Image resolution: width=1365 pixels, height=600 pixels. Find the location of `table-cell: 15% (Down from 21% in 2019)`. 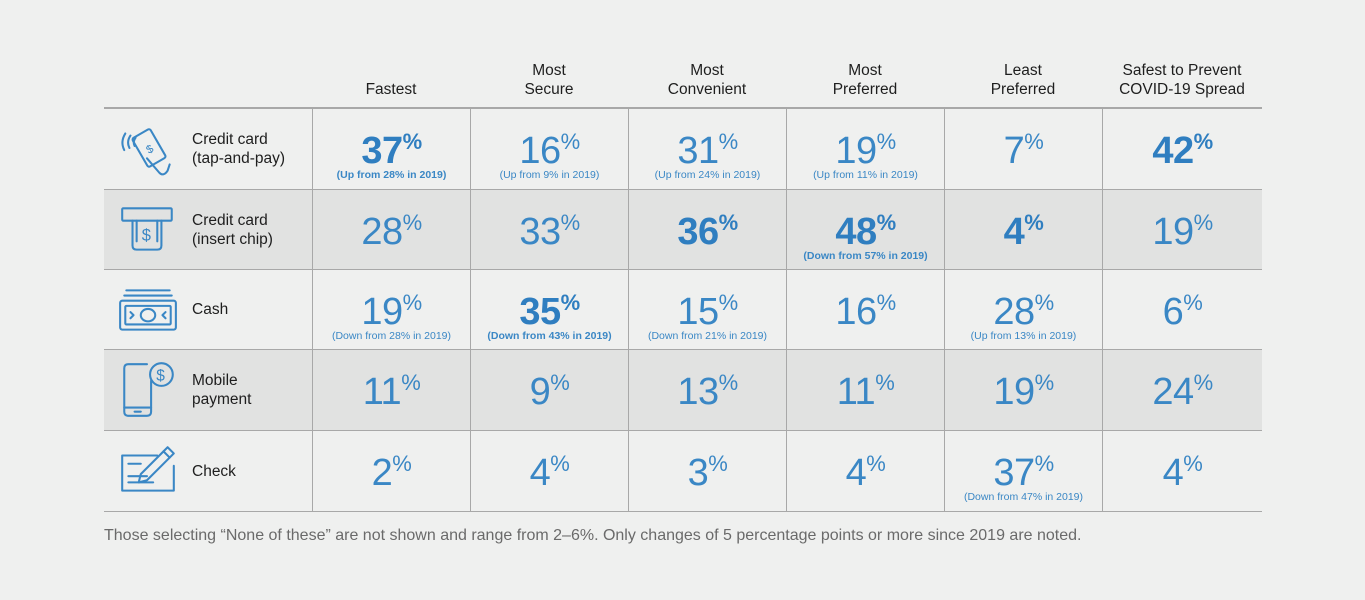

table-cell: 15% (Down from 21% in 2019) is located at coordinates (707, 310).